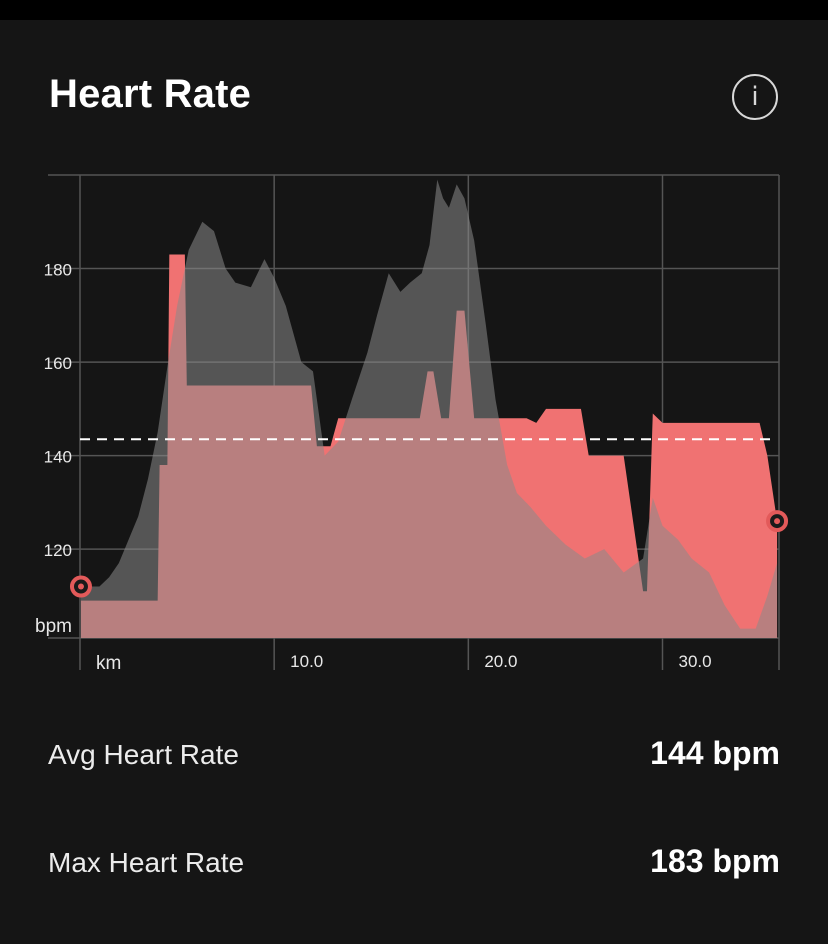  I want to click on y-axis-unit-label: bpm, so click(53, 626).